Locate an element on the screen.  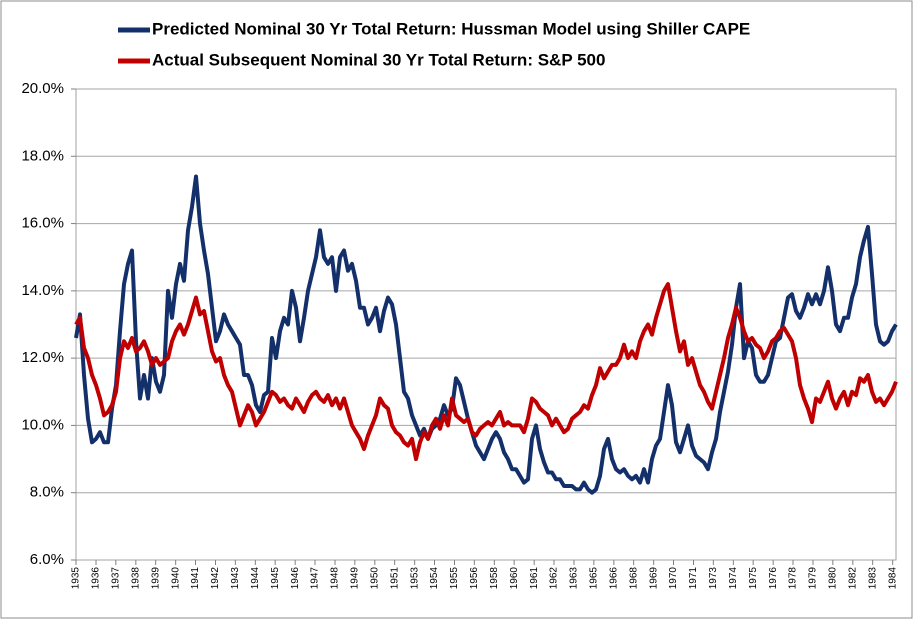
x-tick-label: 1975 is located at coordinates (753, 578).